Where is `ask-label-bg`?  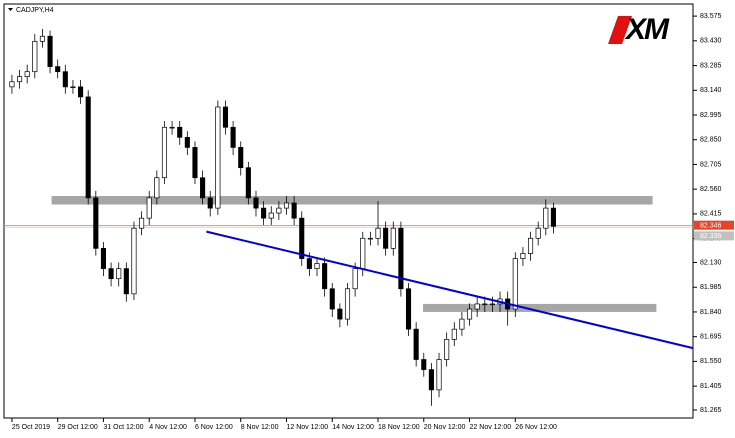
ask-label-bg is located at coordinates (714, 236).